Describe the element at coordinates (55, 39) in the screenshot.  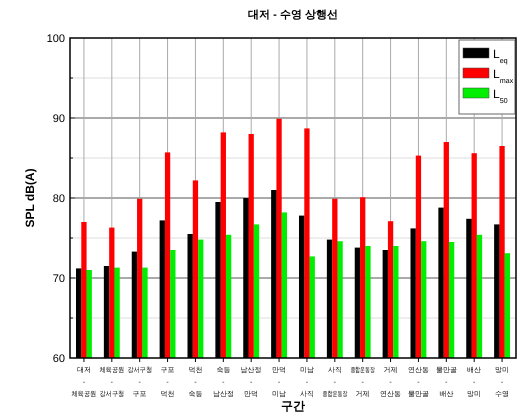
I see `y-tick-label: 100` at that location.